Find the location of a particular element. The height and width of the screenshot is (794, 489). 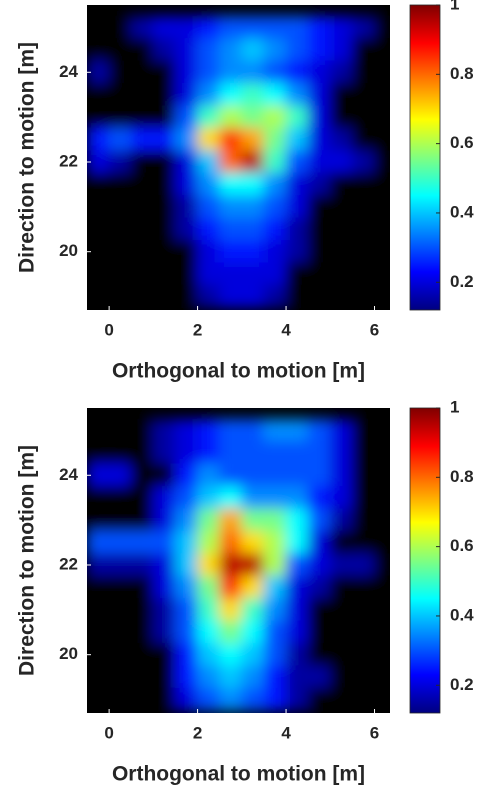

colorbar-tick-label: 1 is located at coordinates (454, 406).